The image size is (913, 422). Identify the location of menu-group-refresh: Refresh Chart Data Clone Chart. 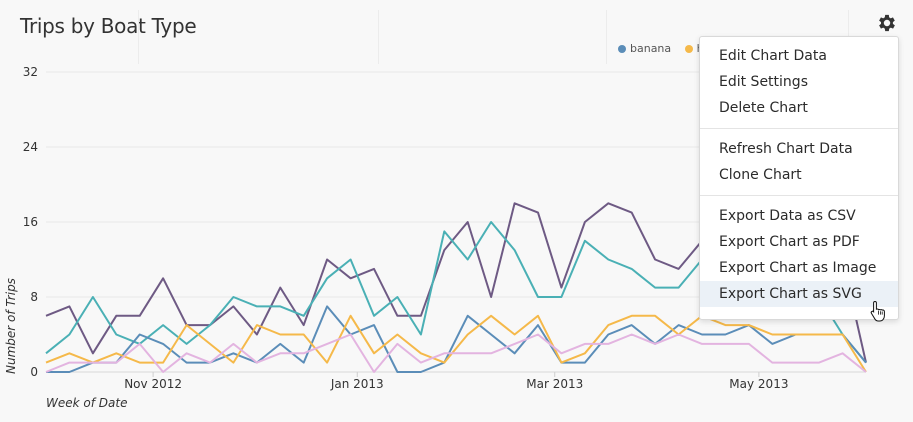
(799, 162).